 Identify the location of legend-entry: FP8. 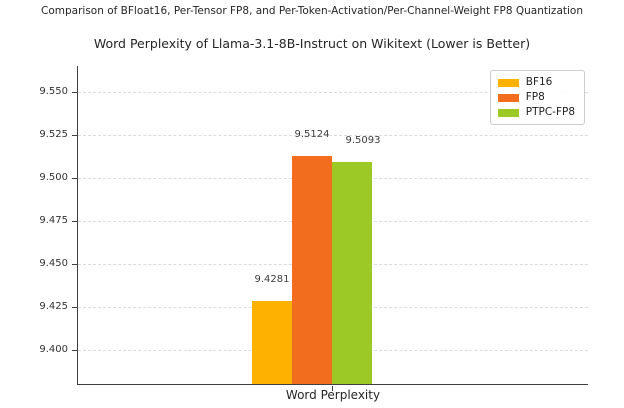
(536, 97).